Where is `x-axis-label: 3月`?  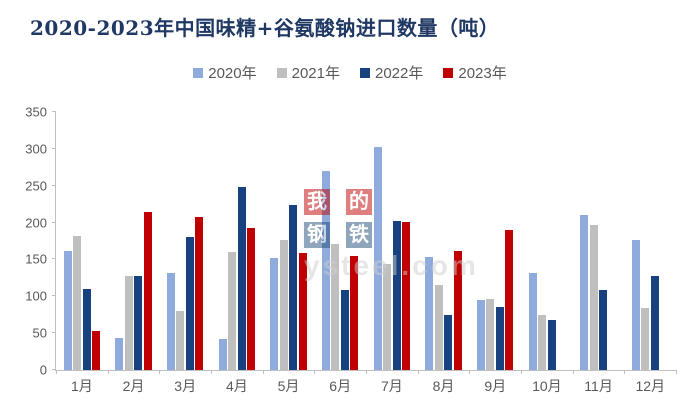
x-axis-label: 3月 is located at coordinates (185, 386).